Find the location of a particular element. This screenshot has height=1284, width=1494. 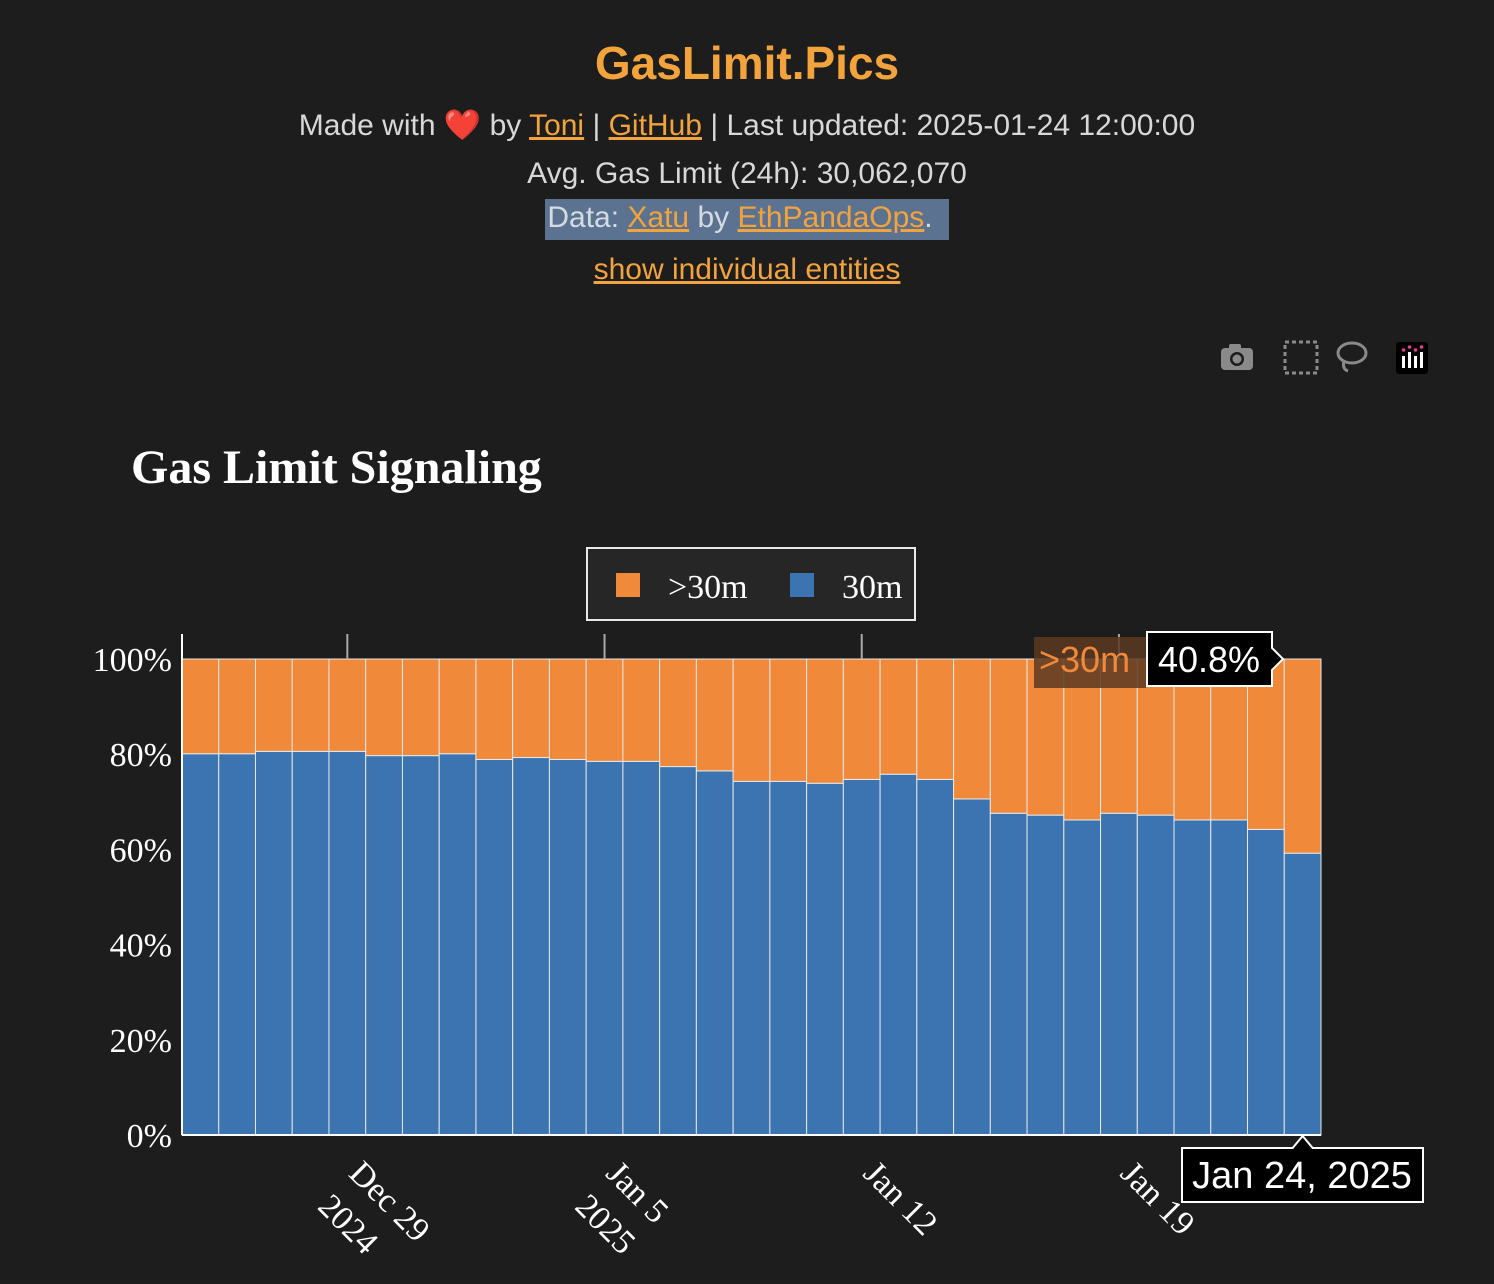

author-link: Toni is located at coordinates (557, 125).